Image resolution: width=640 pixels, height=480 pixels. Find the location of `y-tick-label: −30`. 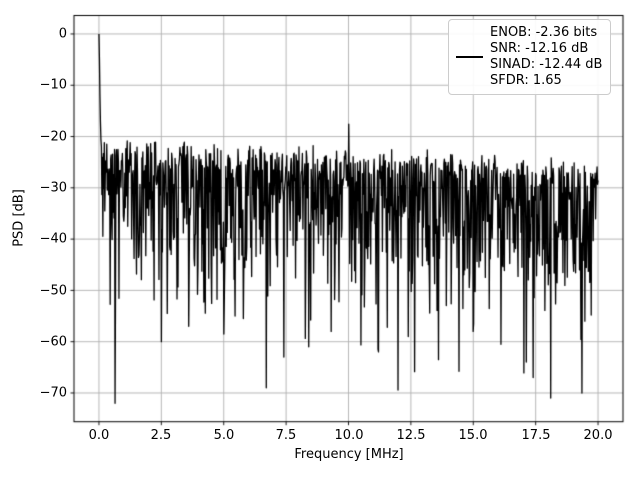

y-tick-label: −30 is located at coordinates (53, 188).